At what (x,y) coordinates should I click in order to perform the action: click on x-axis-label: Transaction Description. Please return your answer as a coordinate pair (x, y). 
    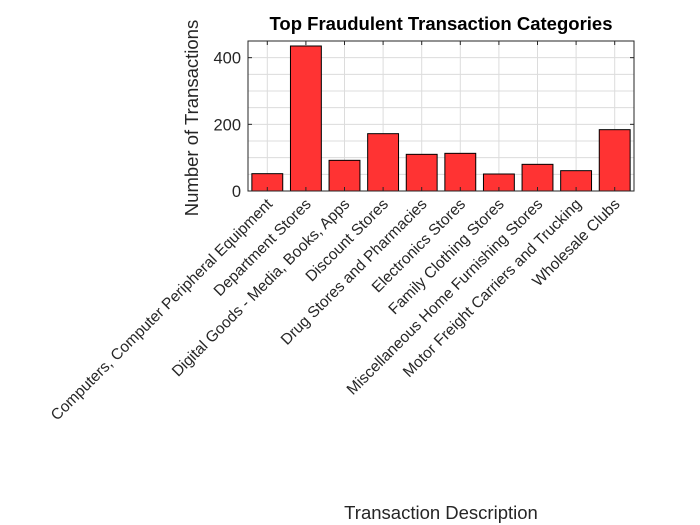
    Looking at the image, I should click on (441, 512).